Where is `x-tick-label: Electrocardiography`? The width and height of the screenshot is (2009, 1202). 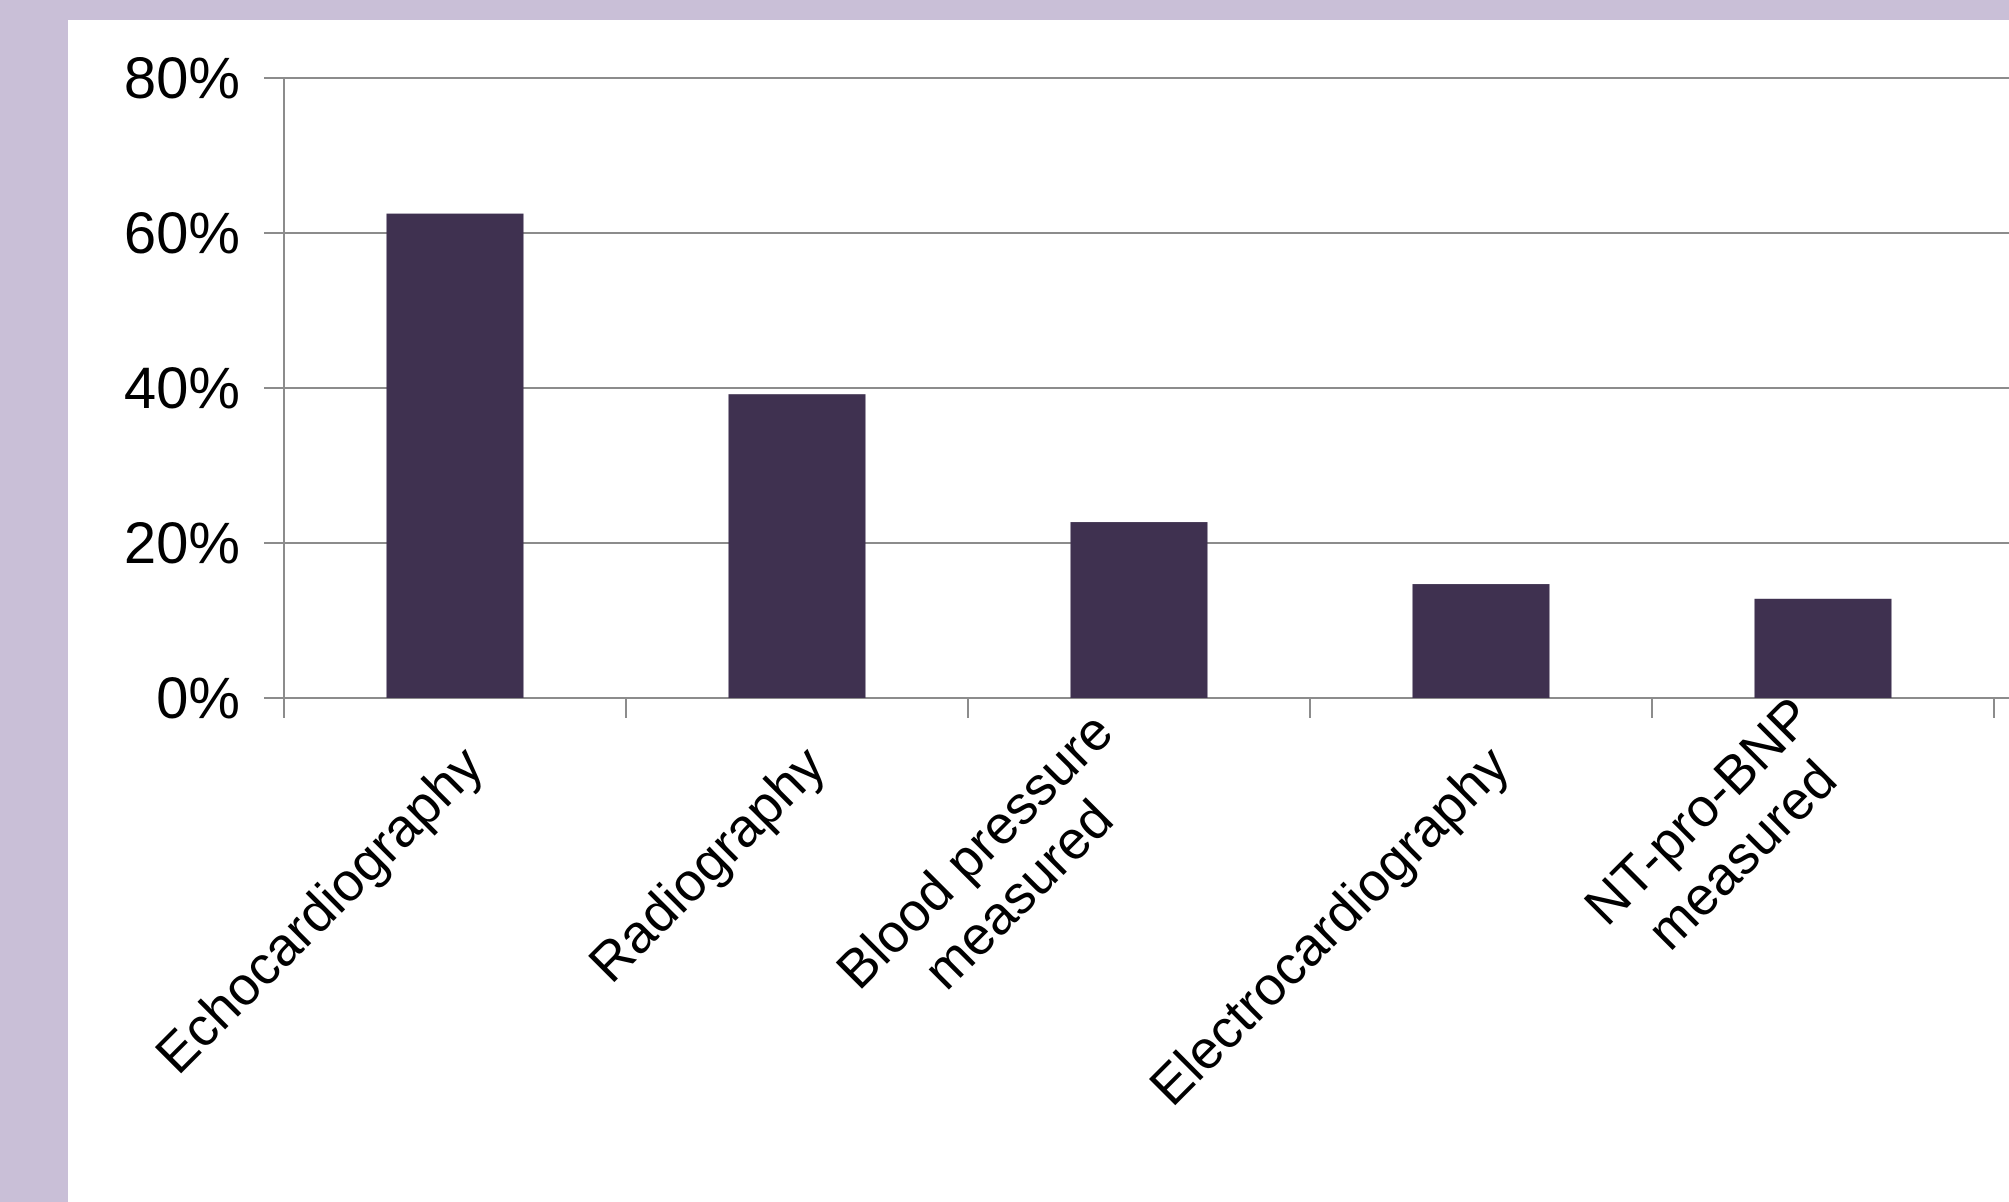
x-tick-label: Electrocardiography is located at coordinates (1329, 926).